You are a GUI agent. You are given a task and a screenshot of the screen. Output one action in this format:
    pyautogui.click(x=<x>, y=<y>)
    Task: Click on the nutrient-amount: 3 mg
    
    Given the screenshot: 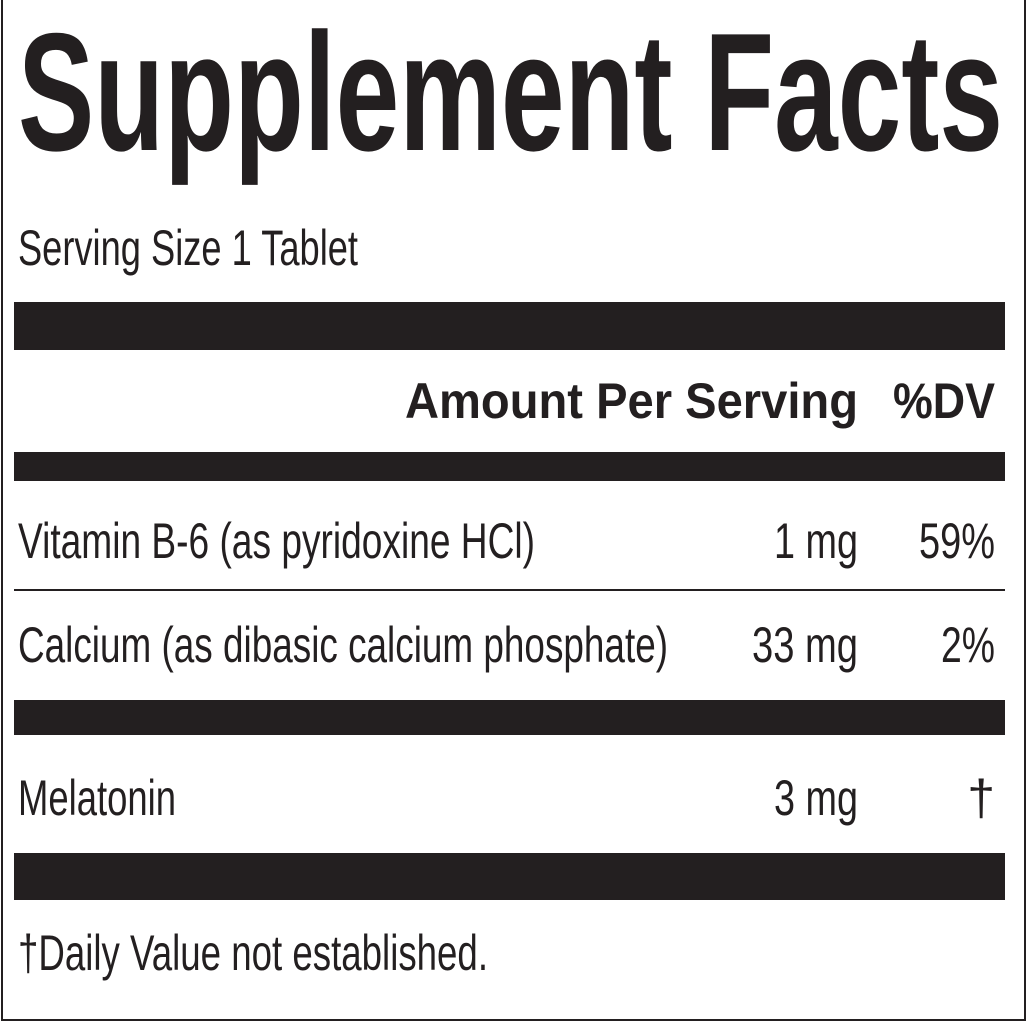 What is the action you would take?
    pyautogui.click(x=816, y=798)
    